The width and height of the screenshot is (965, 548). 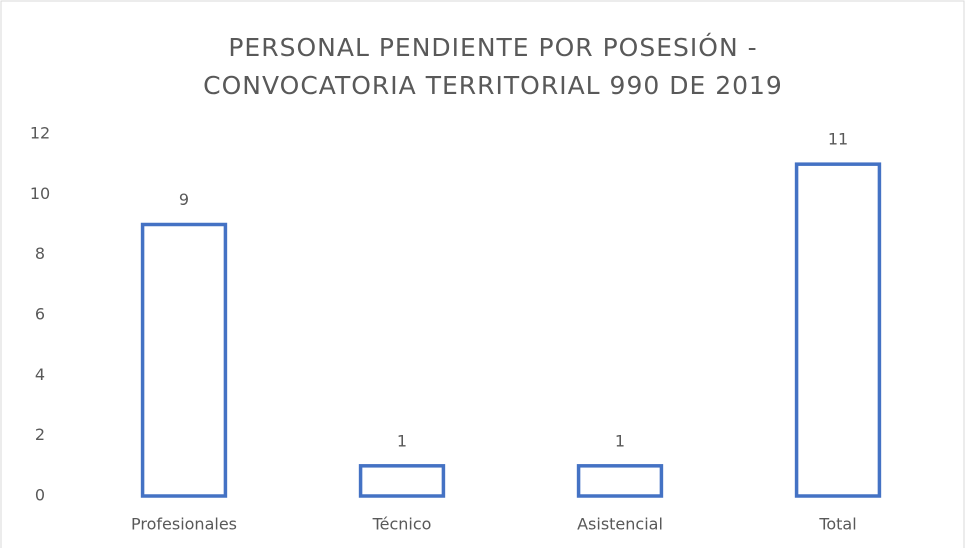 I want to click on y-tick-label: 8, so click(x=40, y=253).